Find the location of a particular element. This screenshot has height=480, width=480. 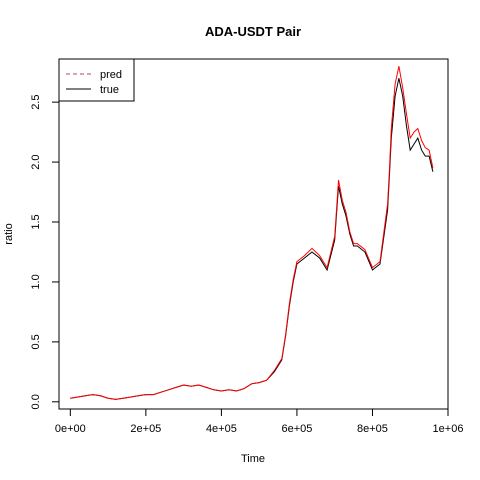

x-tick-label: 0e+00 is located at coordinates (70, 429).